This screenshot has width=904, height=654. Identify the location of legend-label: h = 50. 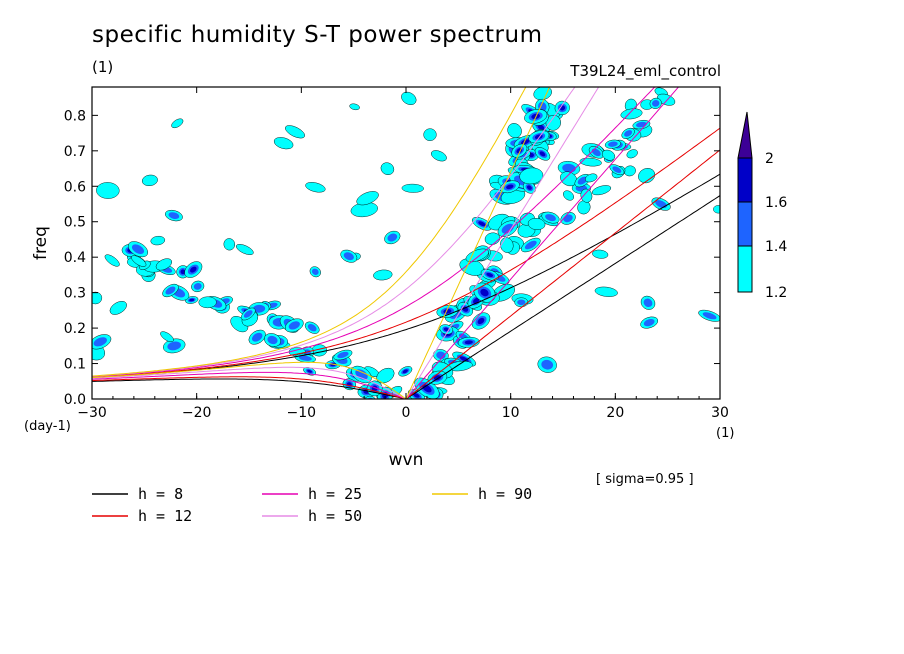
(335, 516).